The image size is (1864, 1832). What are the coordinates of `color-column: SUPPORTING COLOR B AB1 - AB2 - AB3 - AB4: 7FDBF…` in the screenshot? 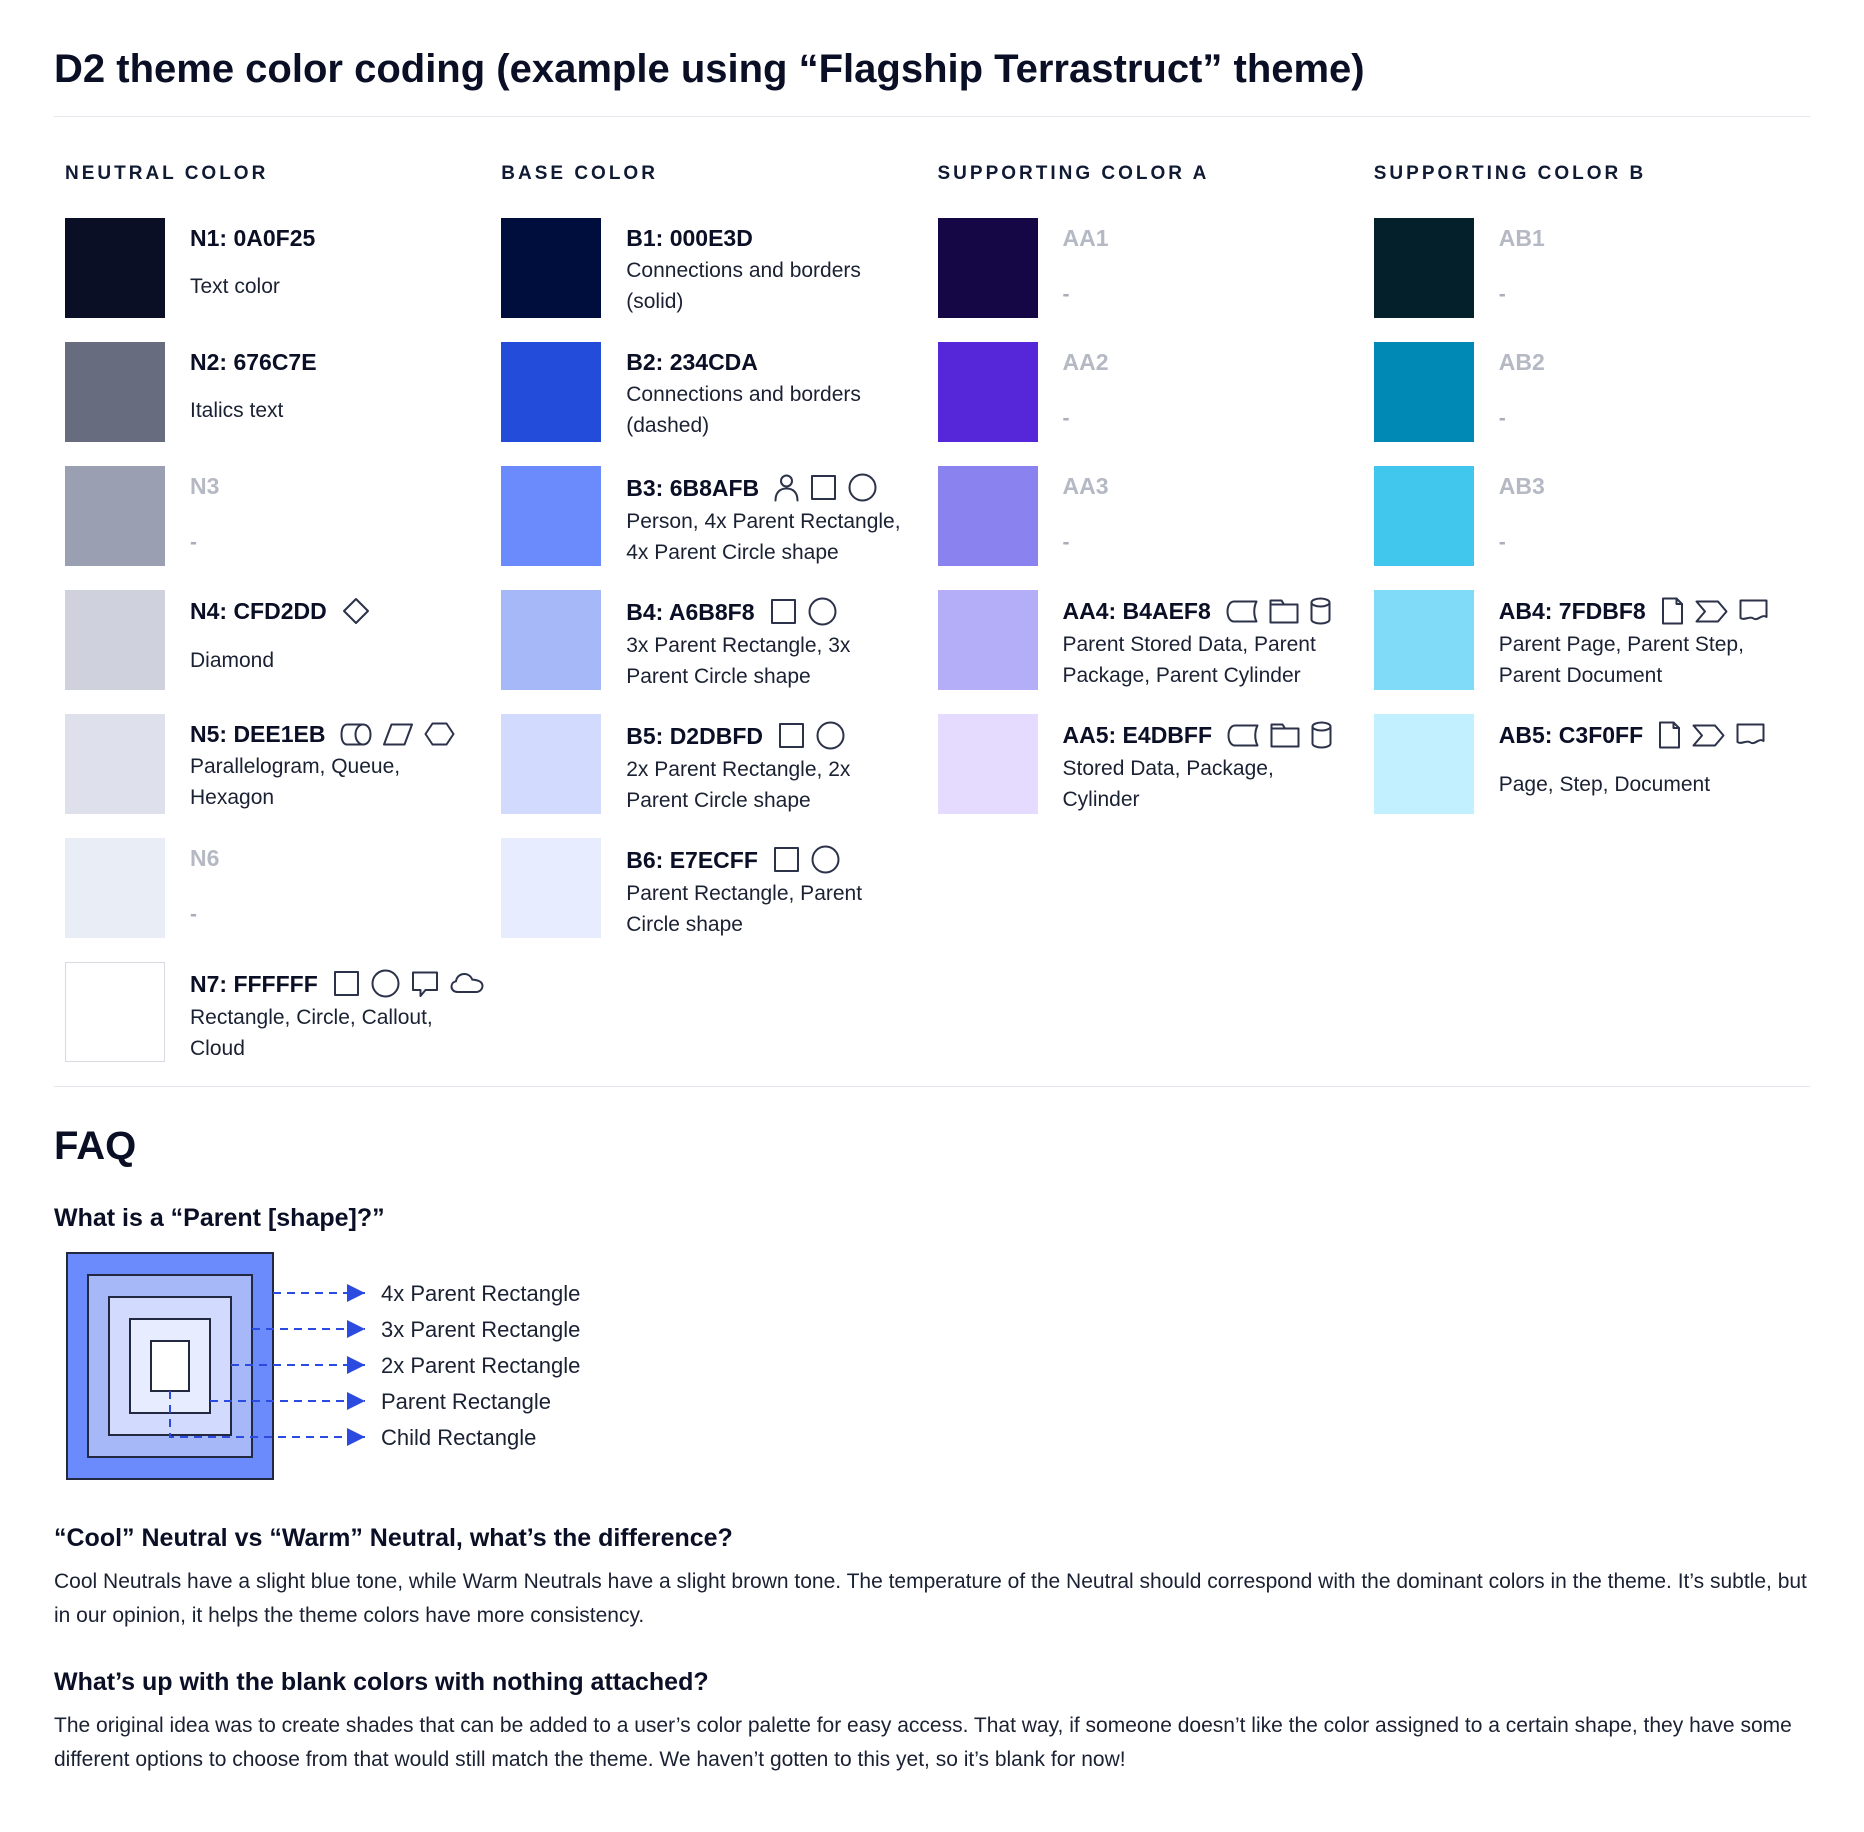 It's located at (1591, 624).